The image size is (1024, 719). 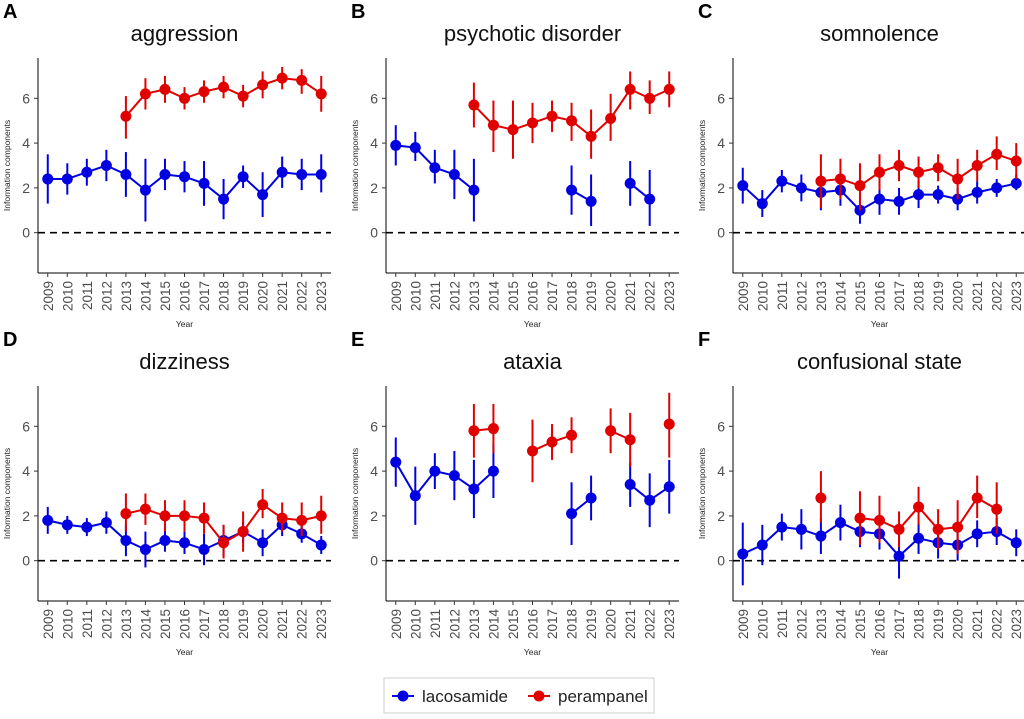 I want to click on legend-label-perampanel: perampanel, so click(x=603, y=696).